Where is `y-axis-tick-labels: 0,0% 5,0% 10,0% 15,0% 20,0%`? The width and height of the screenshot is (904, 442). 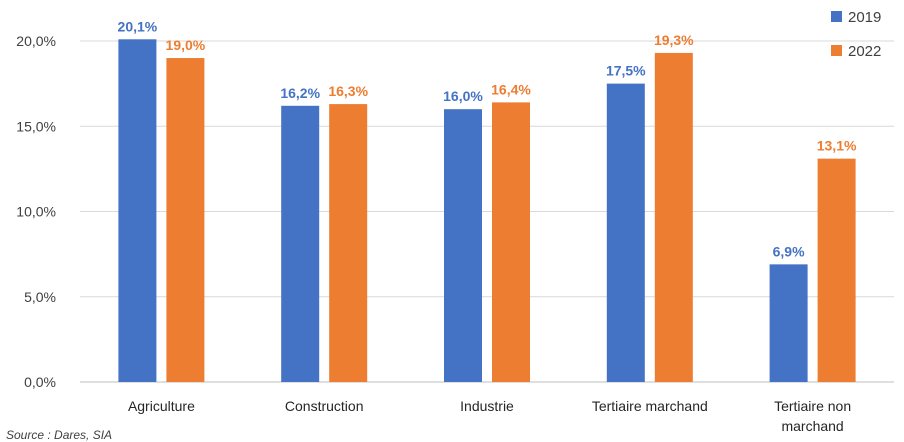 y-axis-tick-labels: 0,0% 5,0% 10,0% 15,0% 20,0% is located at coordinates (36, 211).